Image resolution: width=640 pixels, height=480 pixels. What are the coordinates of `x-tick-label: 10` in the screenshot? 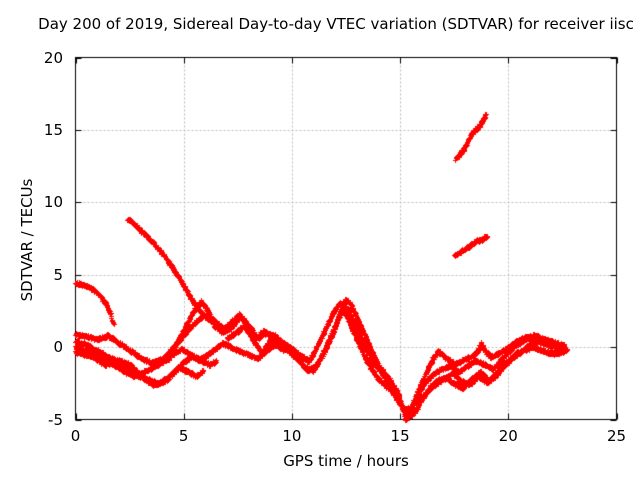 It's located at (292, 436).